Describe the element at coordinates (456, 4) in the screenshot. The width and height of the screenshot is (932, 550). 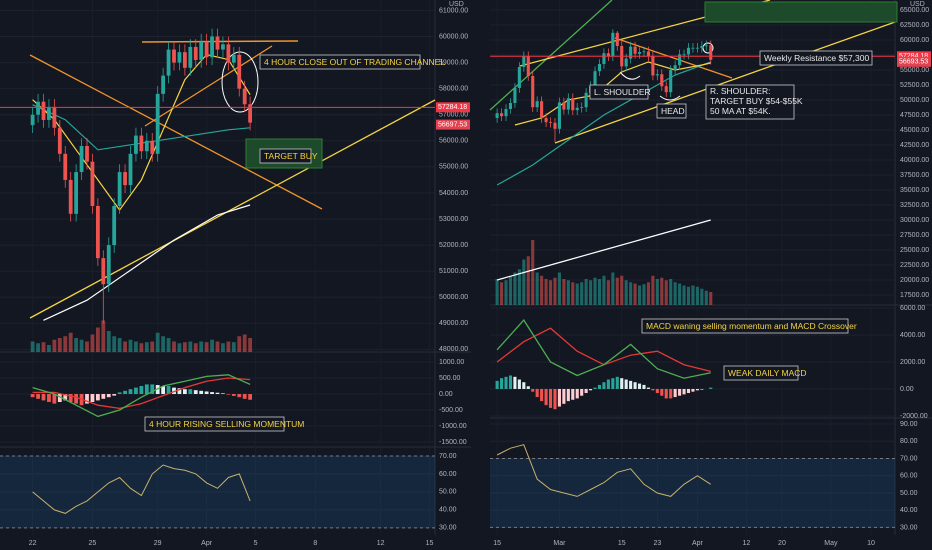
I see `currency-label: USD` at that location.